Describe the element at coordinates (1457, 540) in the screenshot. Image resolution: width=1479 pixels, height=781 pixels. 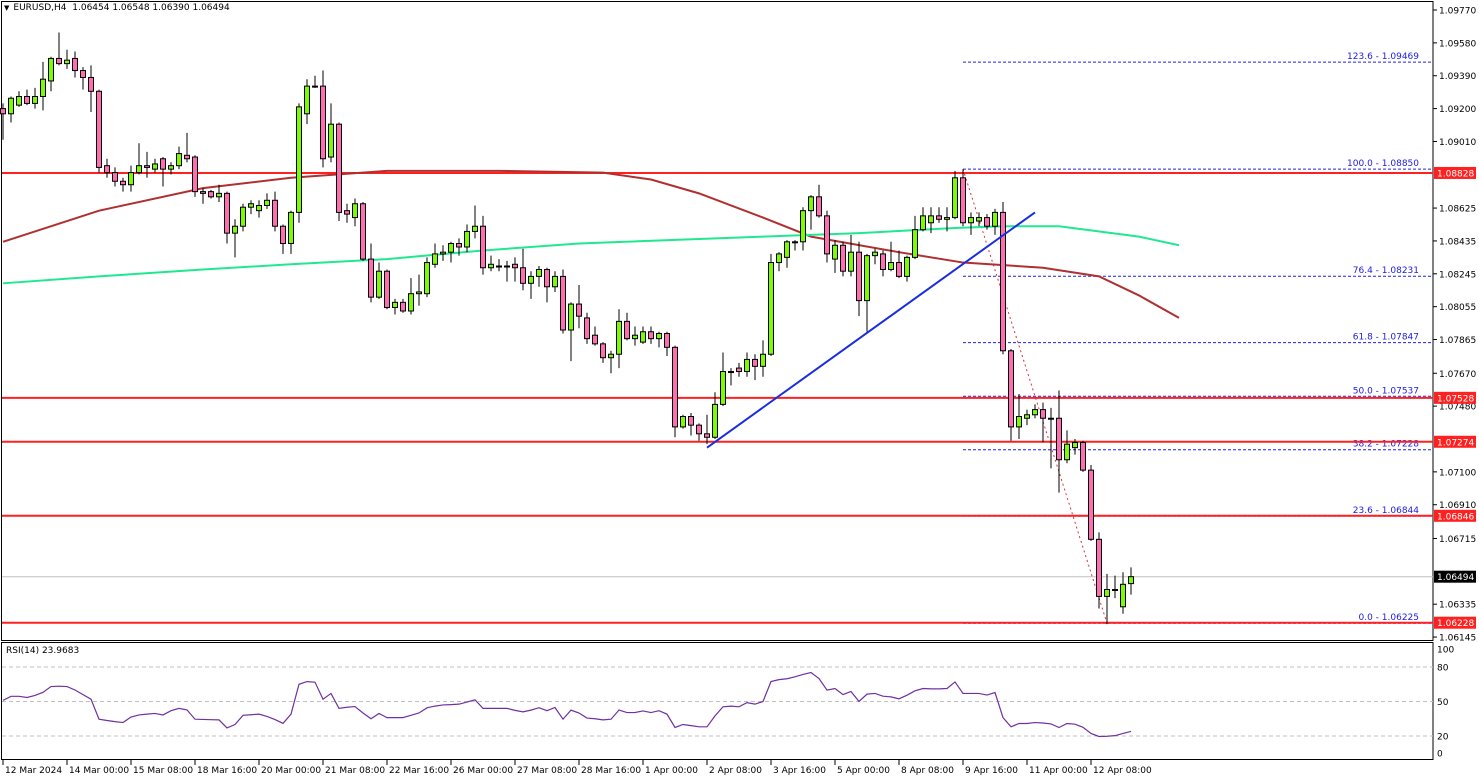
I see `price-tick-label: 1.06715` at that location.